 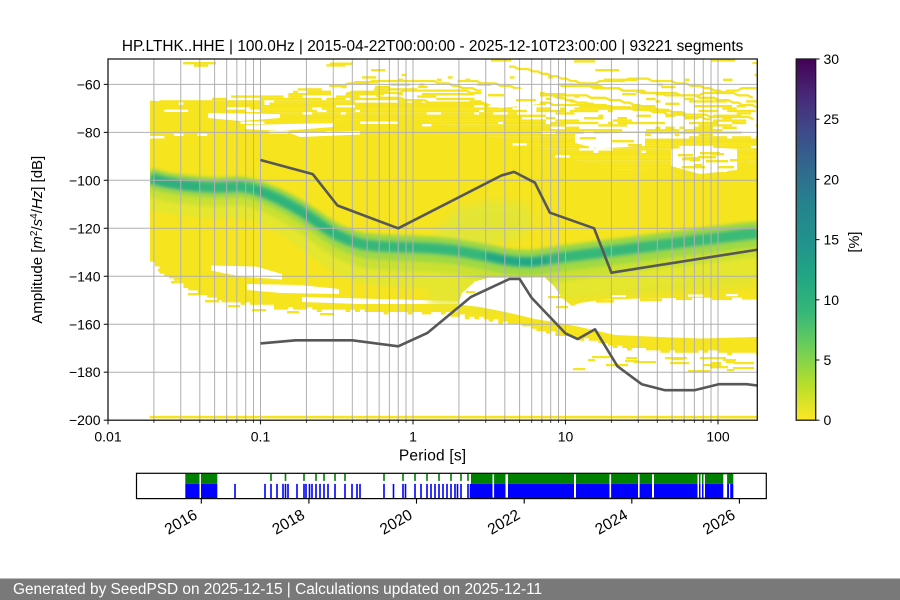 What do you see at coordinates (828, 360) in the screenshot?
I see `svg-text: 5` at bounding box center [828, 360].